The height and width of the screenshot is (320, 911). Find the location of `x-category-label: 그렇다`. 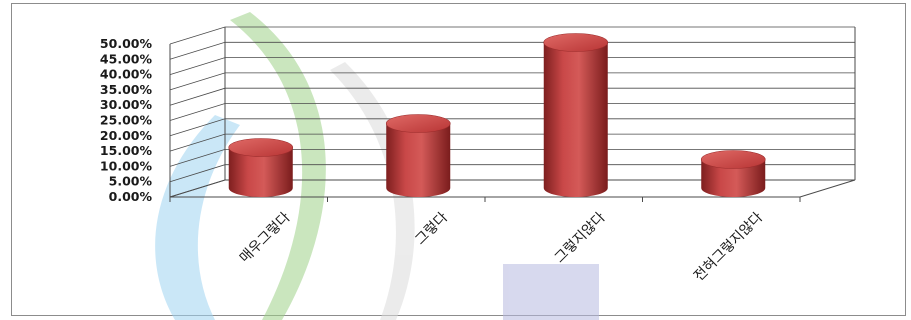

x-category-label: 그렇다 is located at coordinates (431, 228).